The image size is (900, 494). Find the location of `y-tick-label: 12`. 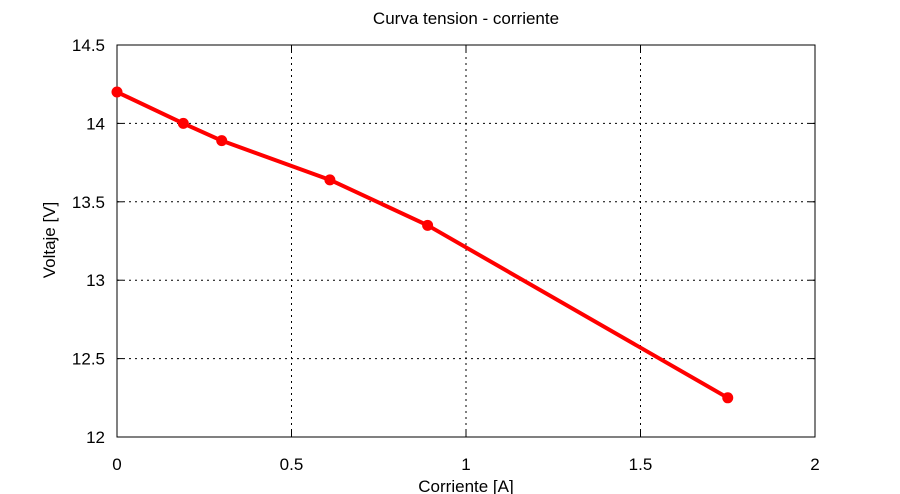

y-tick-label: 12 is located at coordinates (95, 437).